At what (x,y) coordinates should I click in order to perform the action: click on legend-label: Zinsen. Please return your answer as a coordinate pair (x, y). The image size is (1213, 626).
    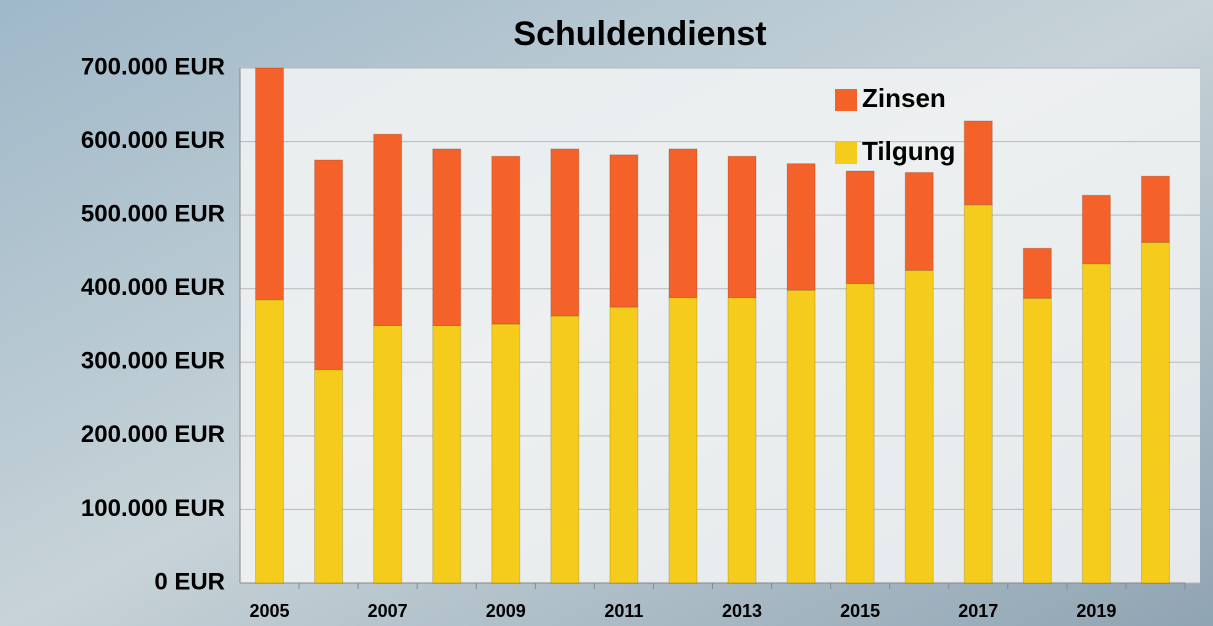
    Looking at the image, I should click on (904, 98).